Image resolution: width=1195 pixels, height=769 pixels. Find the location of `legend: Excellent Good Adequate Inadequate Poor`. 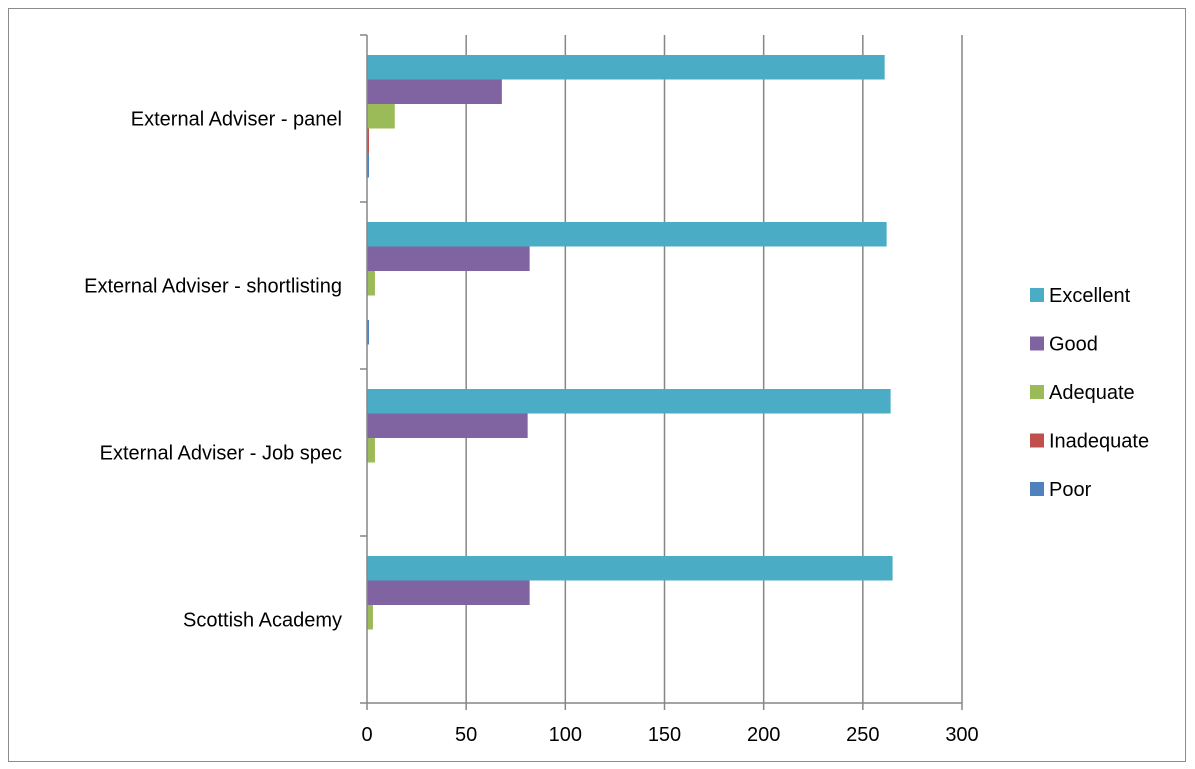

legend: Excellent Good Adequate Inadequate Poor is located at coordinates (1089, 393).